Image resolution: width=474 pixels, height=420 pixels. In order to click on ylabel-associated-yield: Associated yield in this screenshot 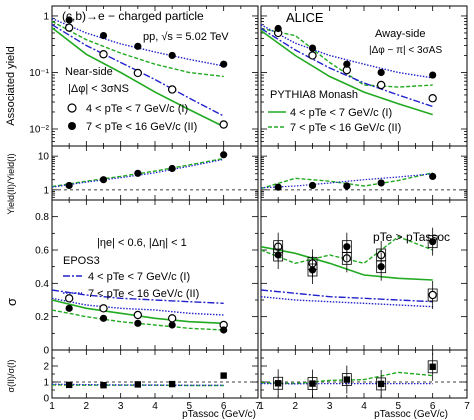, I will do `click(11, 86)`.